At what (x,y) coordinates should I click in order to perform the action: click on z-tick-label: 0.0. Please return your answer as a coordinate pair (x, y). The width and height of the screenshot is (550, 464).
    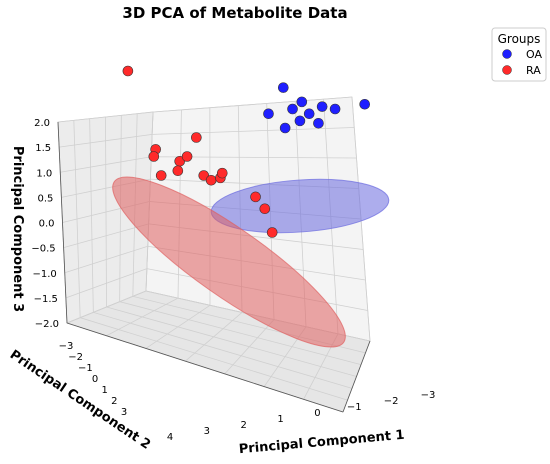
    Looking at the image, I should click on (47, 224).